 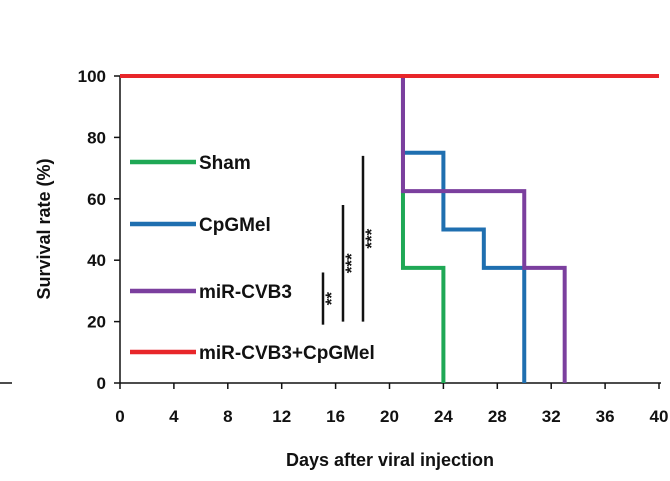 I want to click on x-tick-label: 20, so click(x=389, y=416).